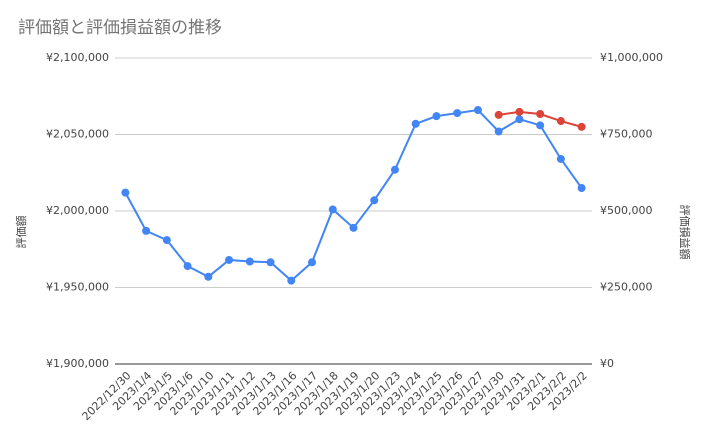 Image resolution: width=706 pixels, height=440 pixels. What do you see at coordinates (607, 363) in the screenshot?
I see `y2-tick-label: ¥0` at bounding box center [607, 363].